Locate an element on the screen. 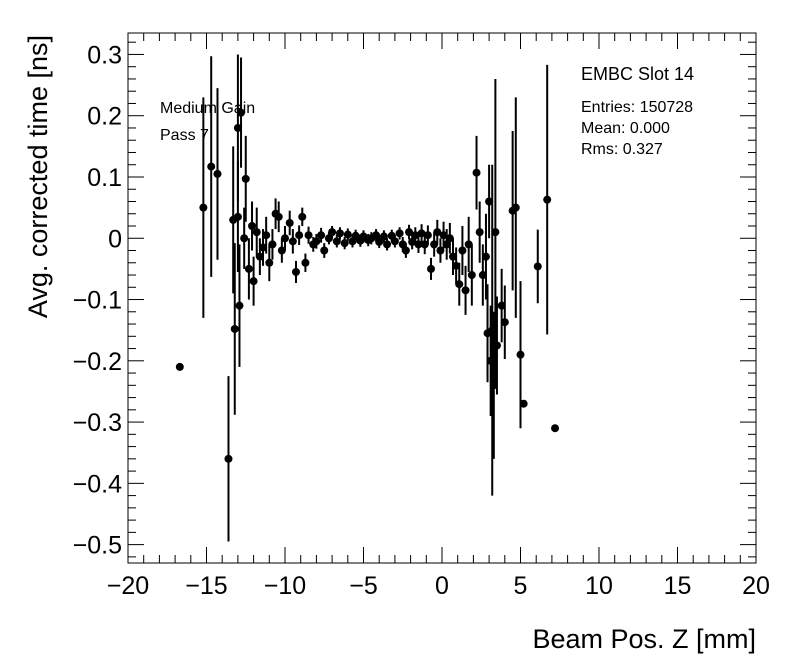 This screenshot has height=672, width=796. x-axis-tick-labels: −20 −15 −10 −5 0 5 10 15 20 is located at coordinates (438, 586).